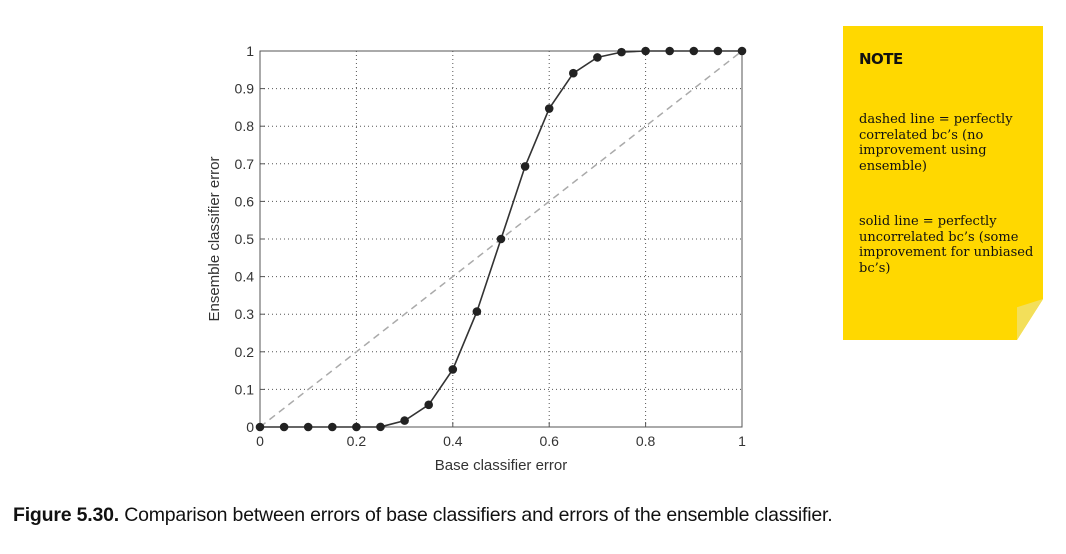 Image resolution: width=1066 pixels, height=554 pixels. Describe the element at coordinates (260, 441) in the screenshot. I see `x-tick-label: 0` at that location.